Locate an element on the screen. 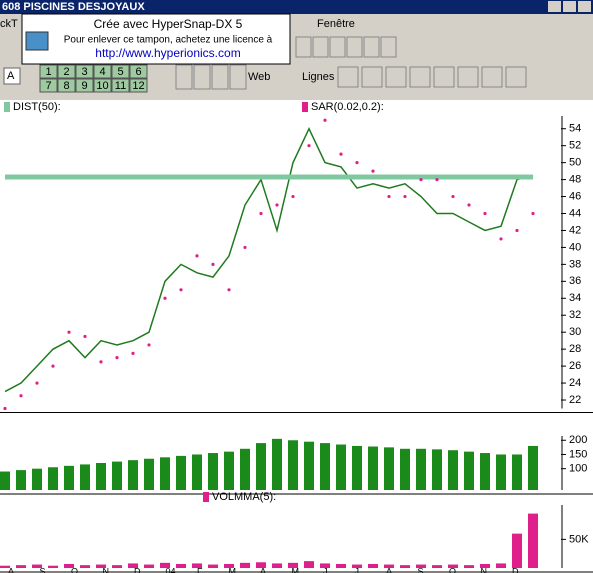  number-label: 2 is located at coordinates (66, 72).